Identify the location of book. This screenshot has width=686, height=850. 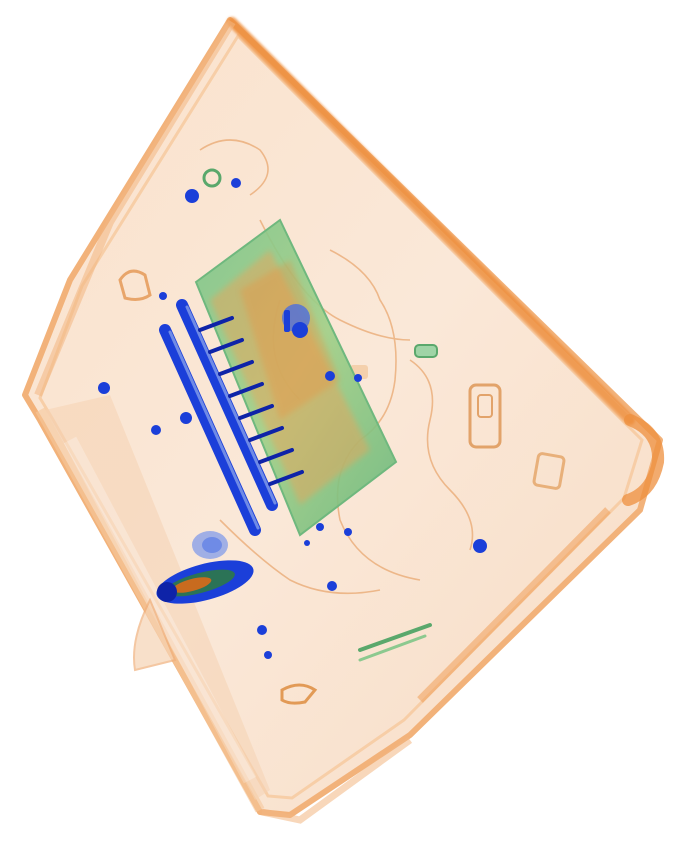
(296, 377).